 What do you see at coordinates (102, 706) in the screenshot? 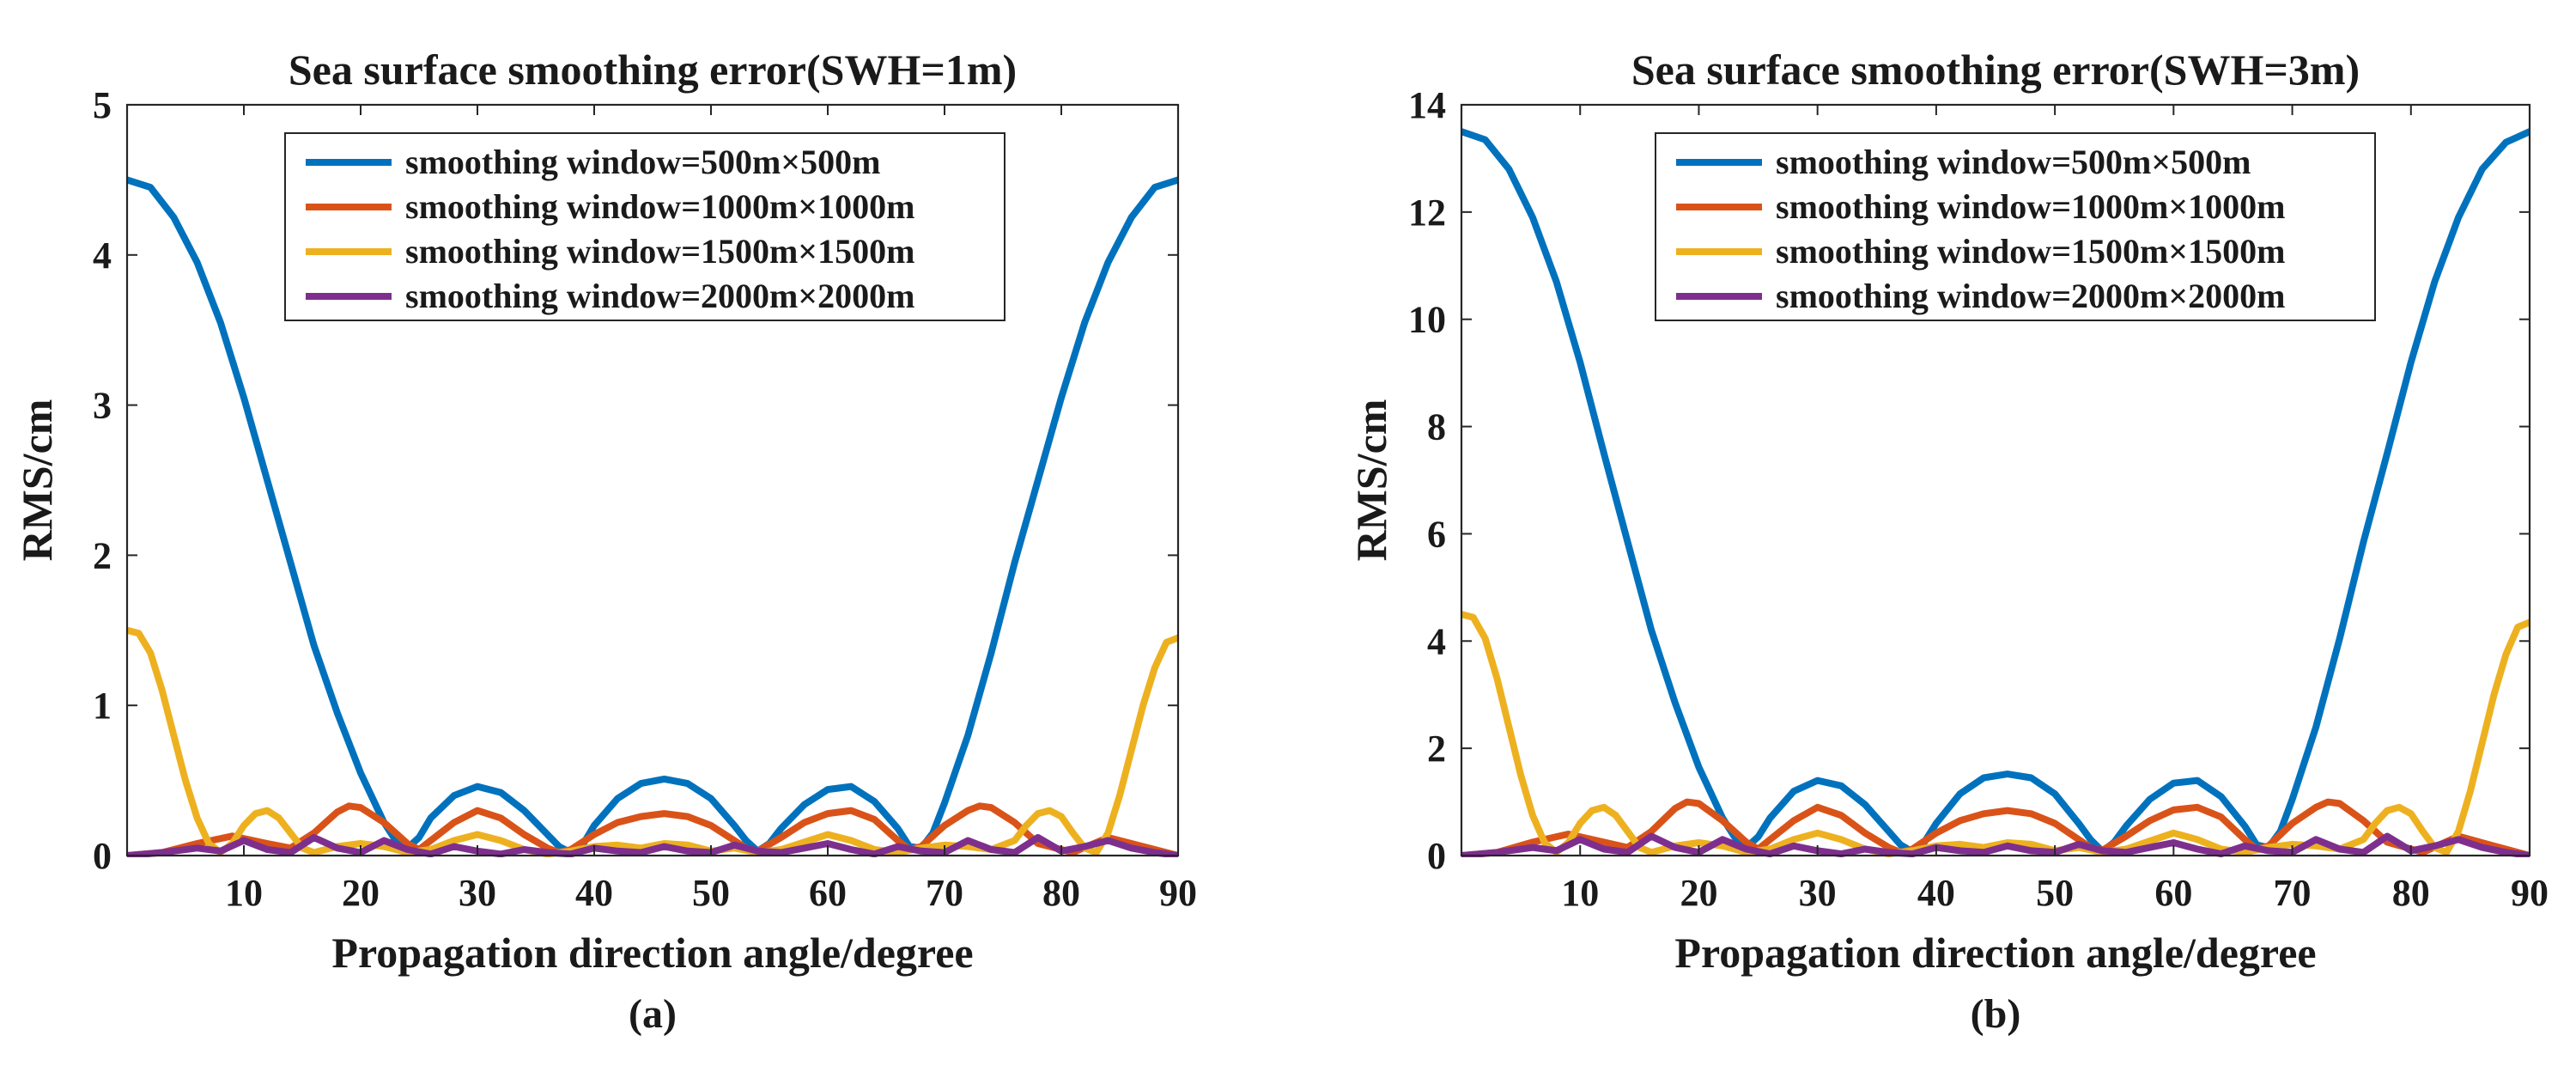
I see `y-tick-label-a-1: 1` at bounding box center [102, 706].